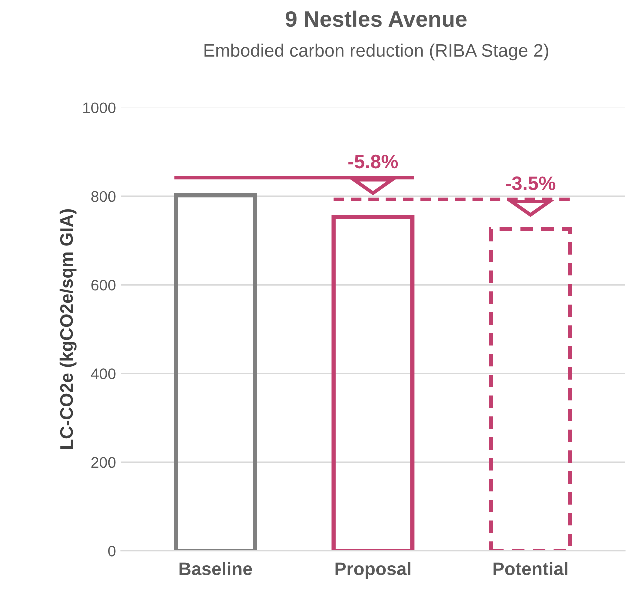  Describe the element at coordinates (103, 374) in the screenshot. I see `y-tick-label: 400` at that location.